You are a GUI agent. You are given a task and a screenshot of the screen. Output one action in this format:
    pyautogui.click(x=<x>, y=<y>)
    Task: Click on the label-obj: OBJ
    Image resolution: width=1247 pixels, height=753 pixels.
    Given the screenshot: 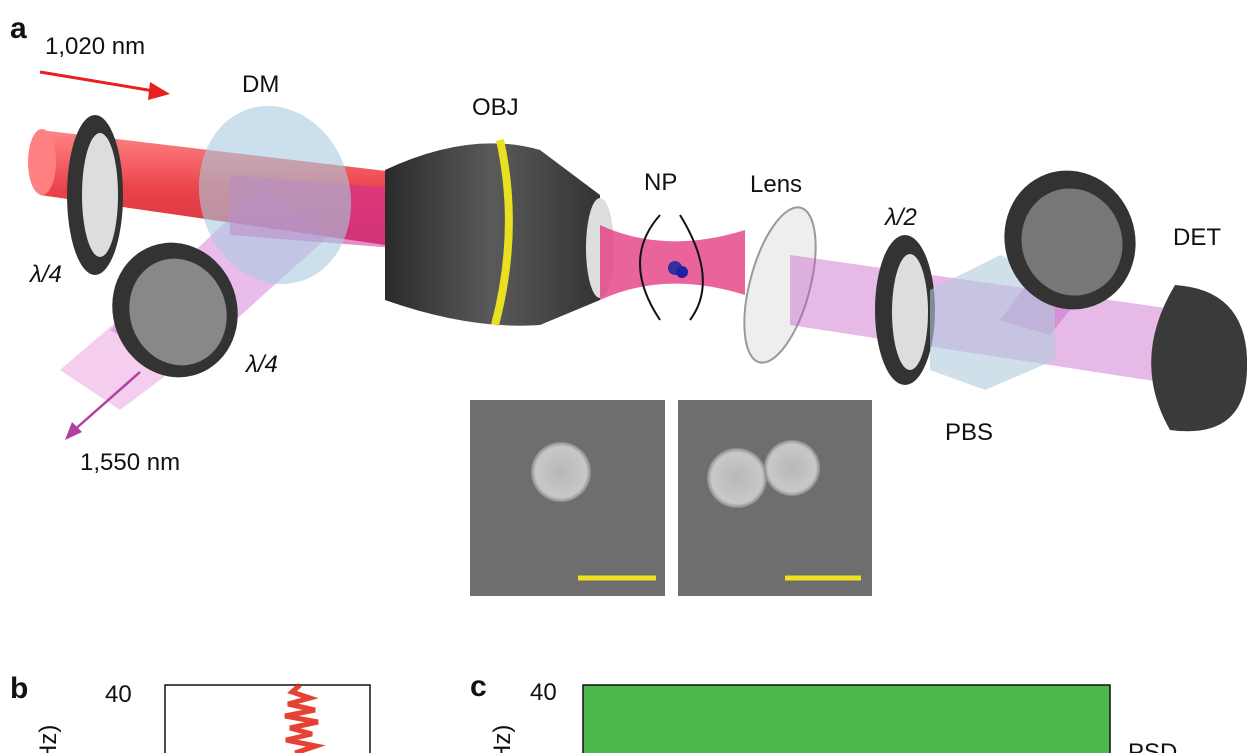 What is the action you would take?
    pyautogui.click(x=495, y=107)
    